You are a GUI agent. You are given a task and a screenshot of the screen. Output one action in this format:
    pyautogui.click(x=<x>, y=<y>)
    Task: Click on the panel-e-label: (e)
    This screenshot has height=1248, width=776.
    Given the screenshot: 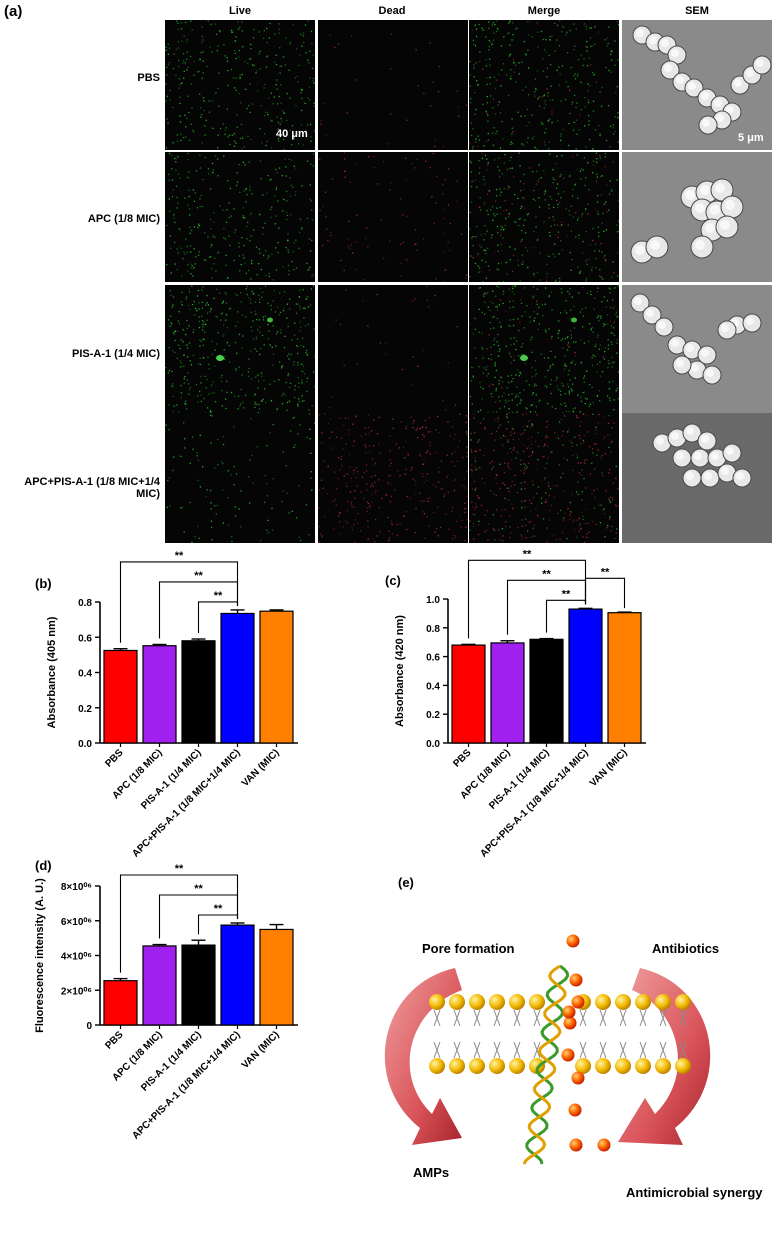 What is the action you would take?
    pyautogui.click(x=406, y=882)
    